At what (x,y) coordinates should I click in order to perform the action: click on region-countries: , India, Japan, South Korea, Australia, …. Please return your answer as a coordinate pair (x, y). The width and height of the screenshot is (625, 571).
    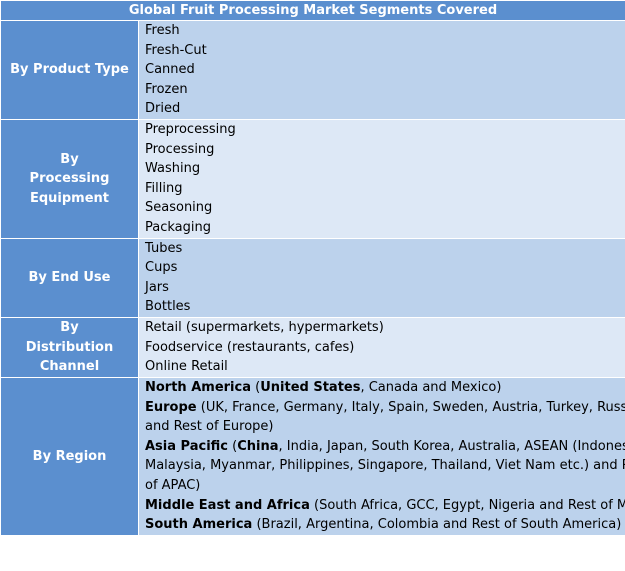
    Looking at the image, I should click on (451, 446).